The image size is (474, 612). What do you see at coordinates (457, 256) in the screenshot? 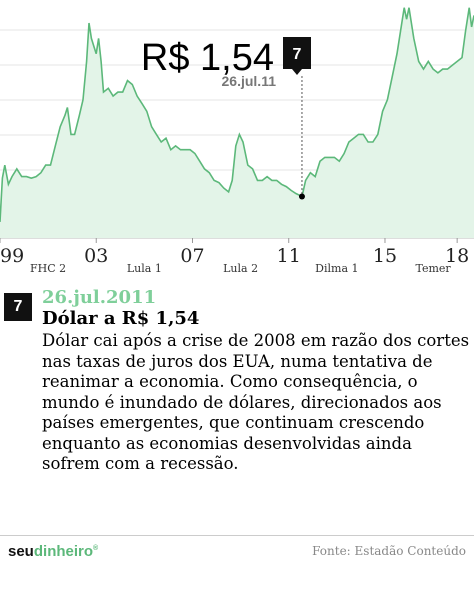
I see `x-tick-label: 18` at bounding box center [457, 256].